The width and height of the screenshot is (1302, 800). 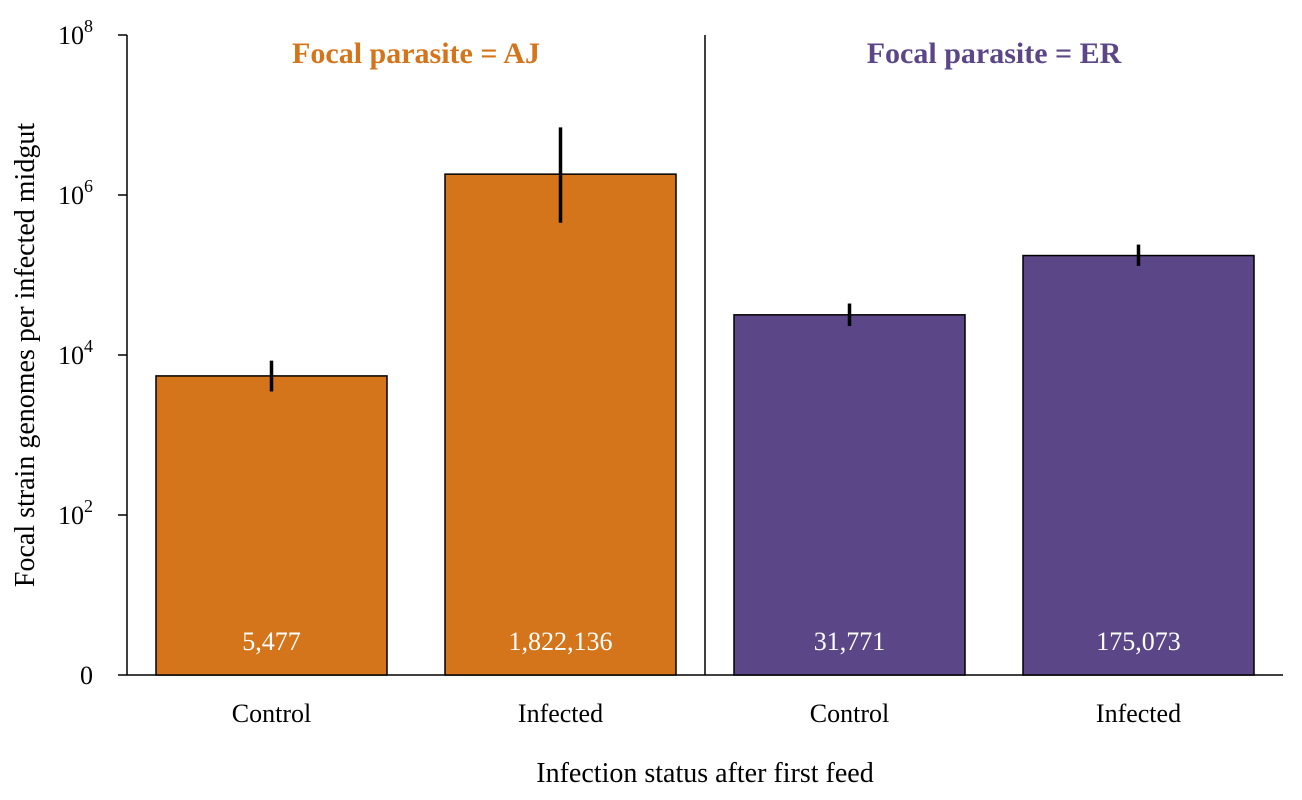 What do you see at coordinates (1138, 641) in the screenshot?
I see `bar-value-label: 175,073` at bounding box center [1138, 641].